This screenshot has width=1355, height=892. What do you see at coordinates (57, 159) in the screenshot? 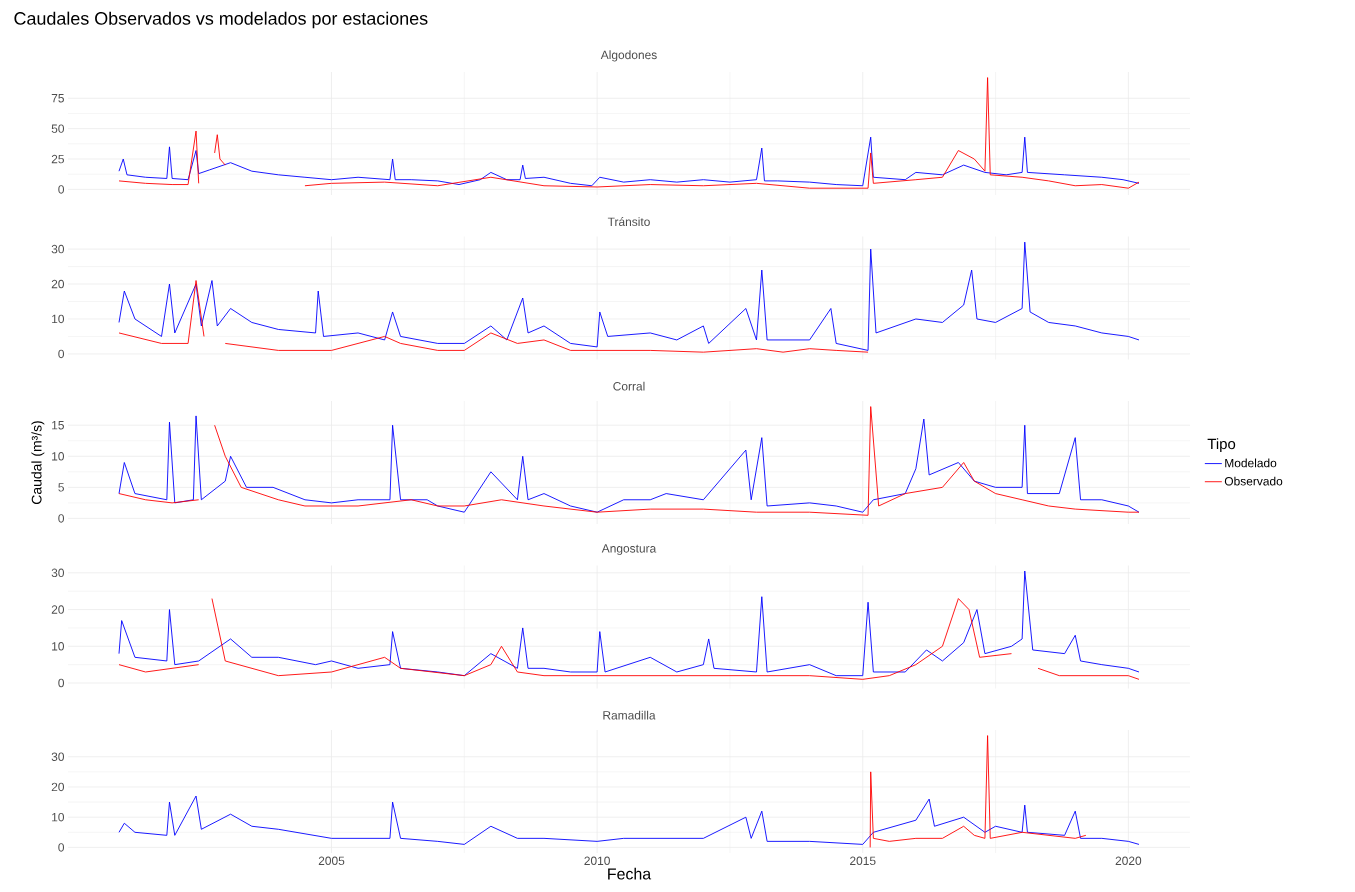
I see `y-tick-label: 25` at bounding box center [57, 159].